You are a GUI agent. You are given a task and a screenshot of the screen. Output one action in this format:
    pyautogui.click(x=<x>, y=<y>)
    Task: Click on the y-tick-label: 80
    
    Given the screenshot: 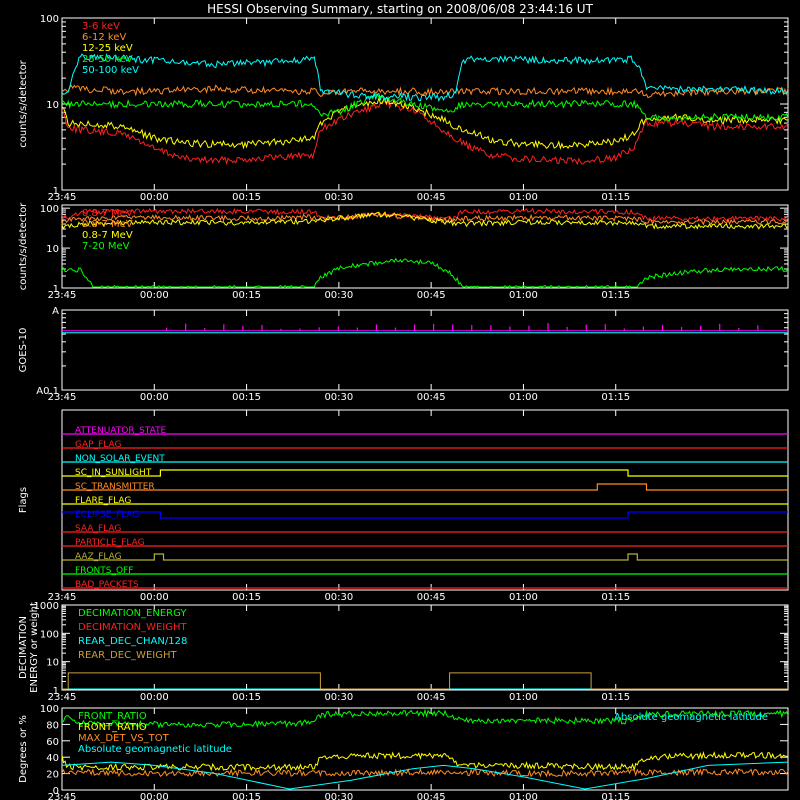 What is the action you would take?
    pyautogui.click(x=52, y=725)
    